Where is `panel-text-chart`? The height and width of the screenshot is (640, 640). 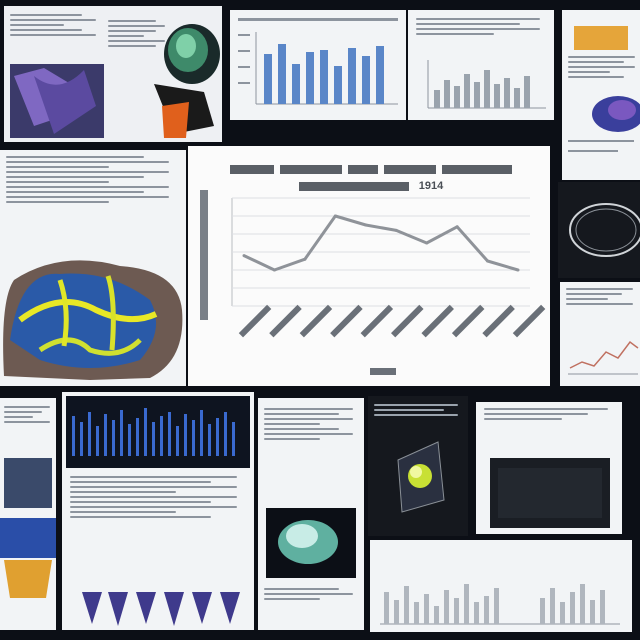
panel-text-chart is located at coordinates (481, 65).